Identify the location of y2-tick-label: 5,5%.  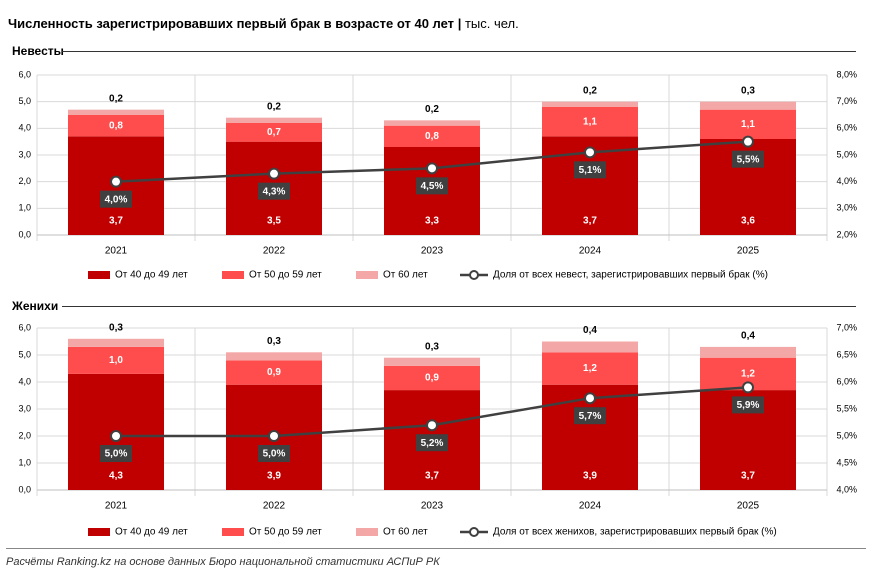
(846, 408).